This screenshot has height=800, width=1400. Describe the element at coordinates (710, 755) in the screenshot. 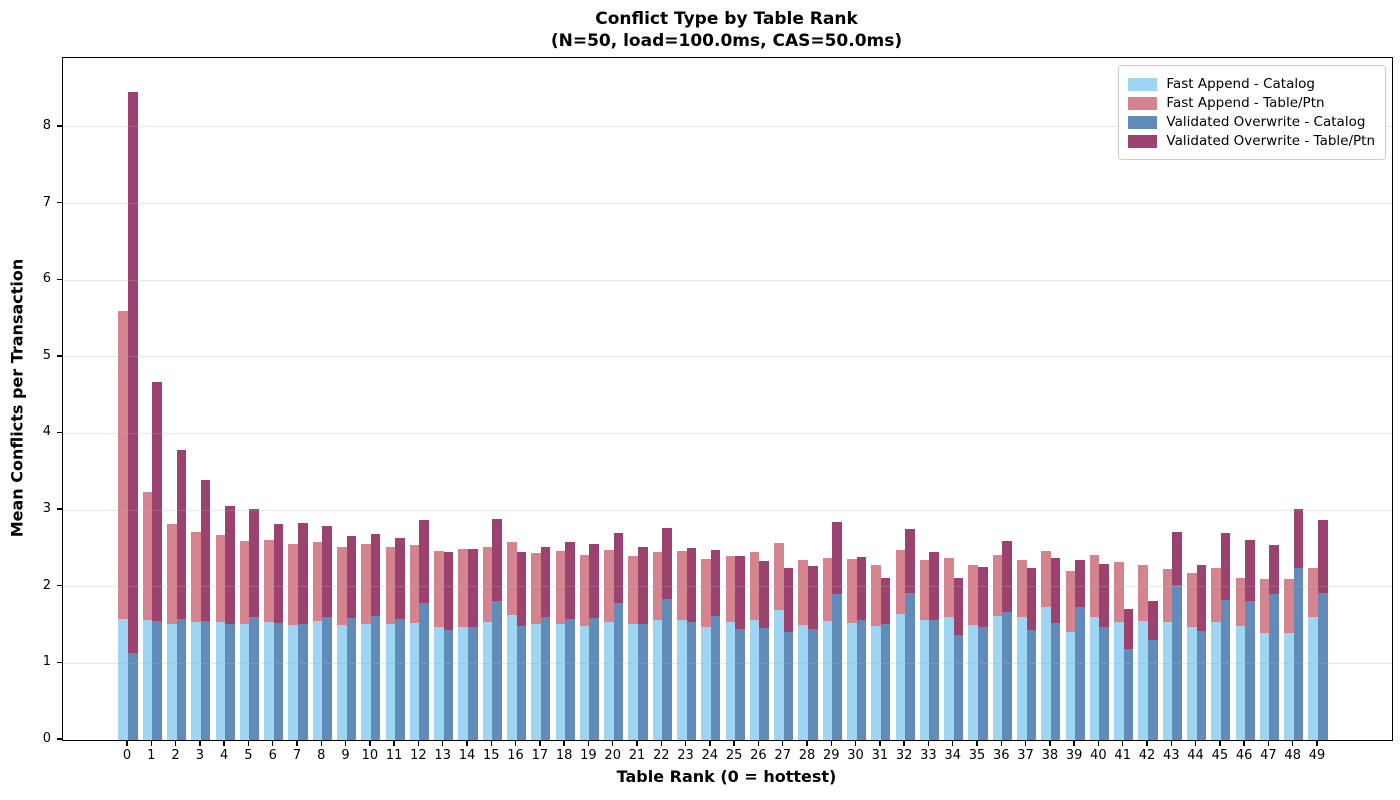

I see `x-tick-label: 24` at that location.